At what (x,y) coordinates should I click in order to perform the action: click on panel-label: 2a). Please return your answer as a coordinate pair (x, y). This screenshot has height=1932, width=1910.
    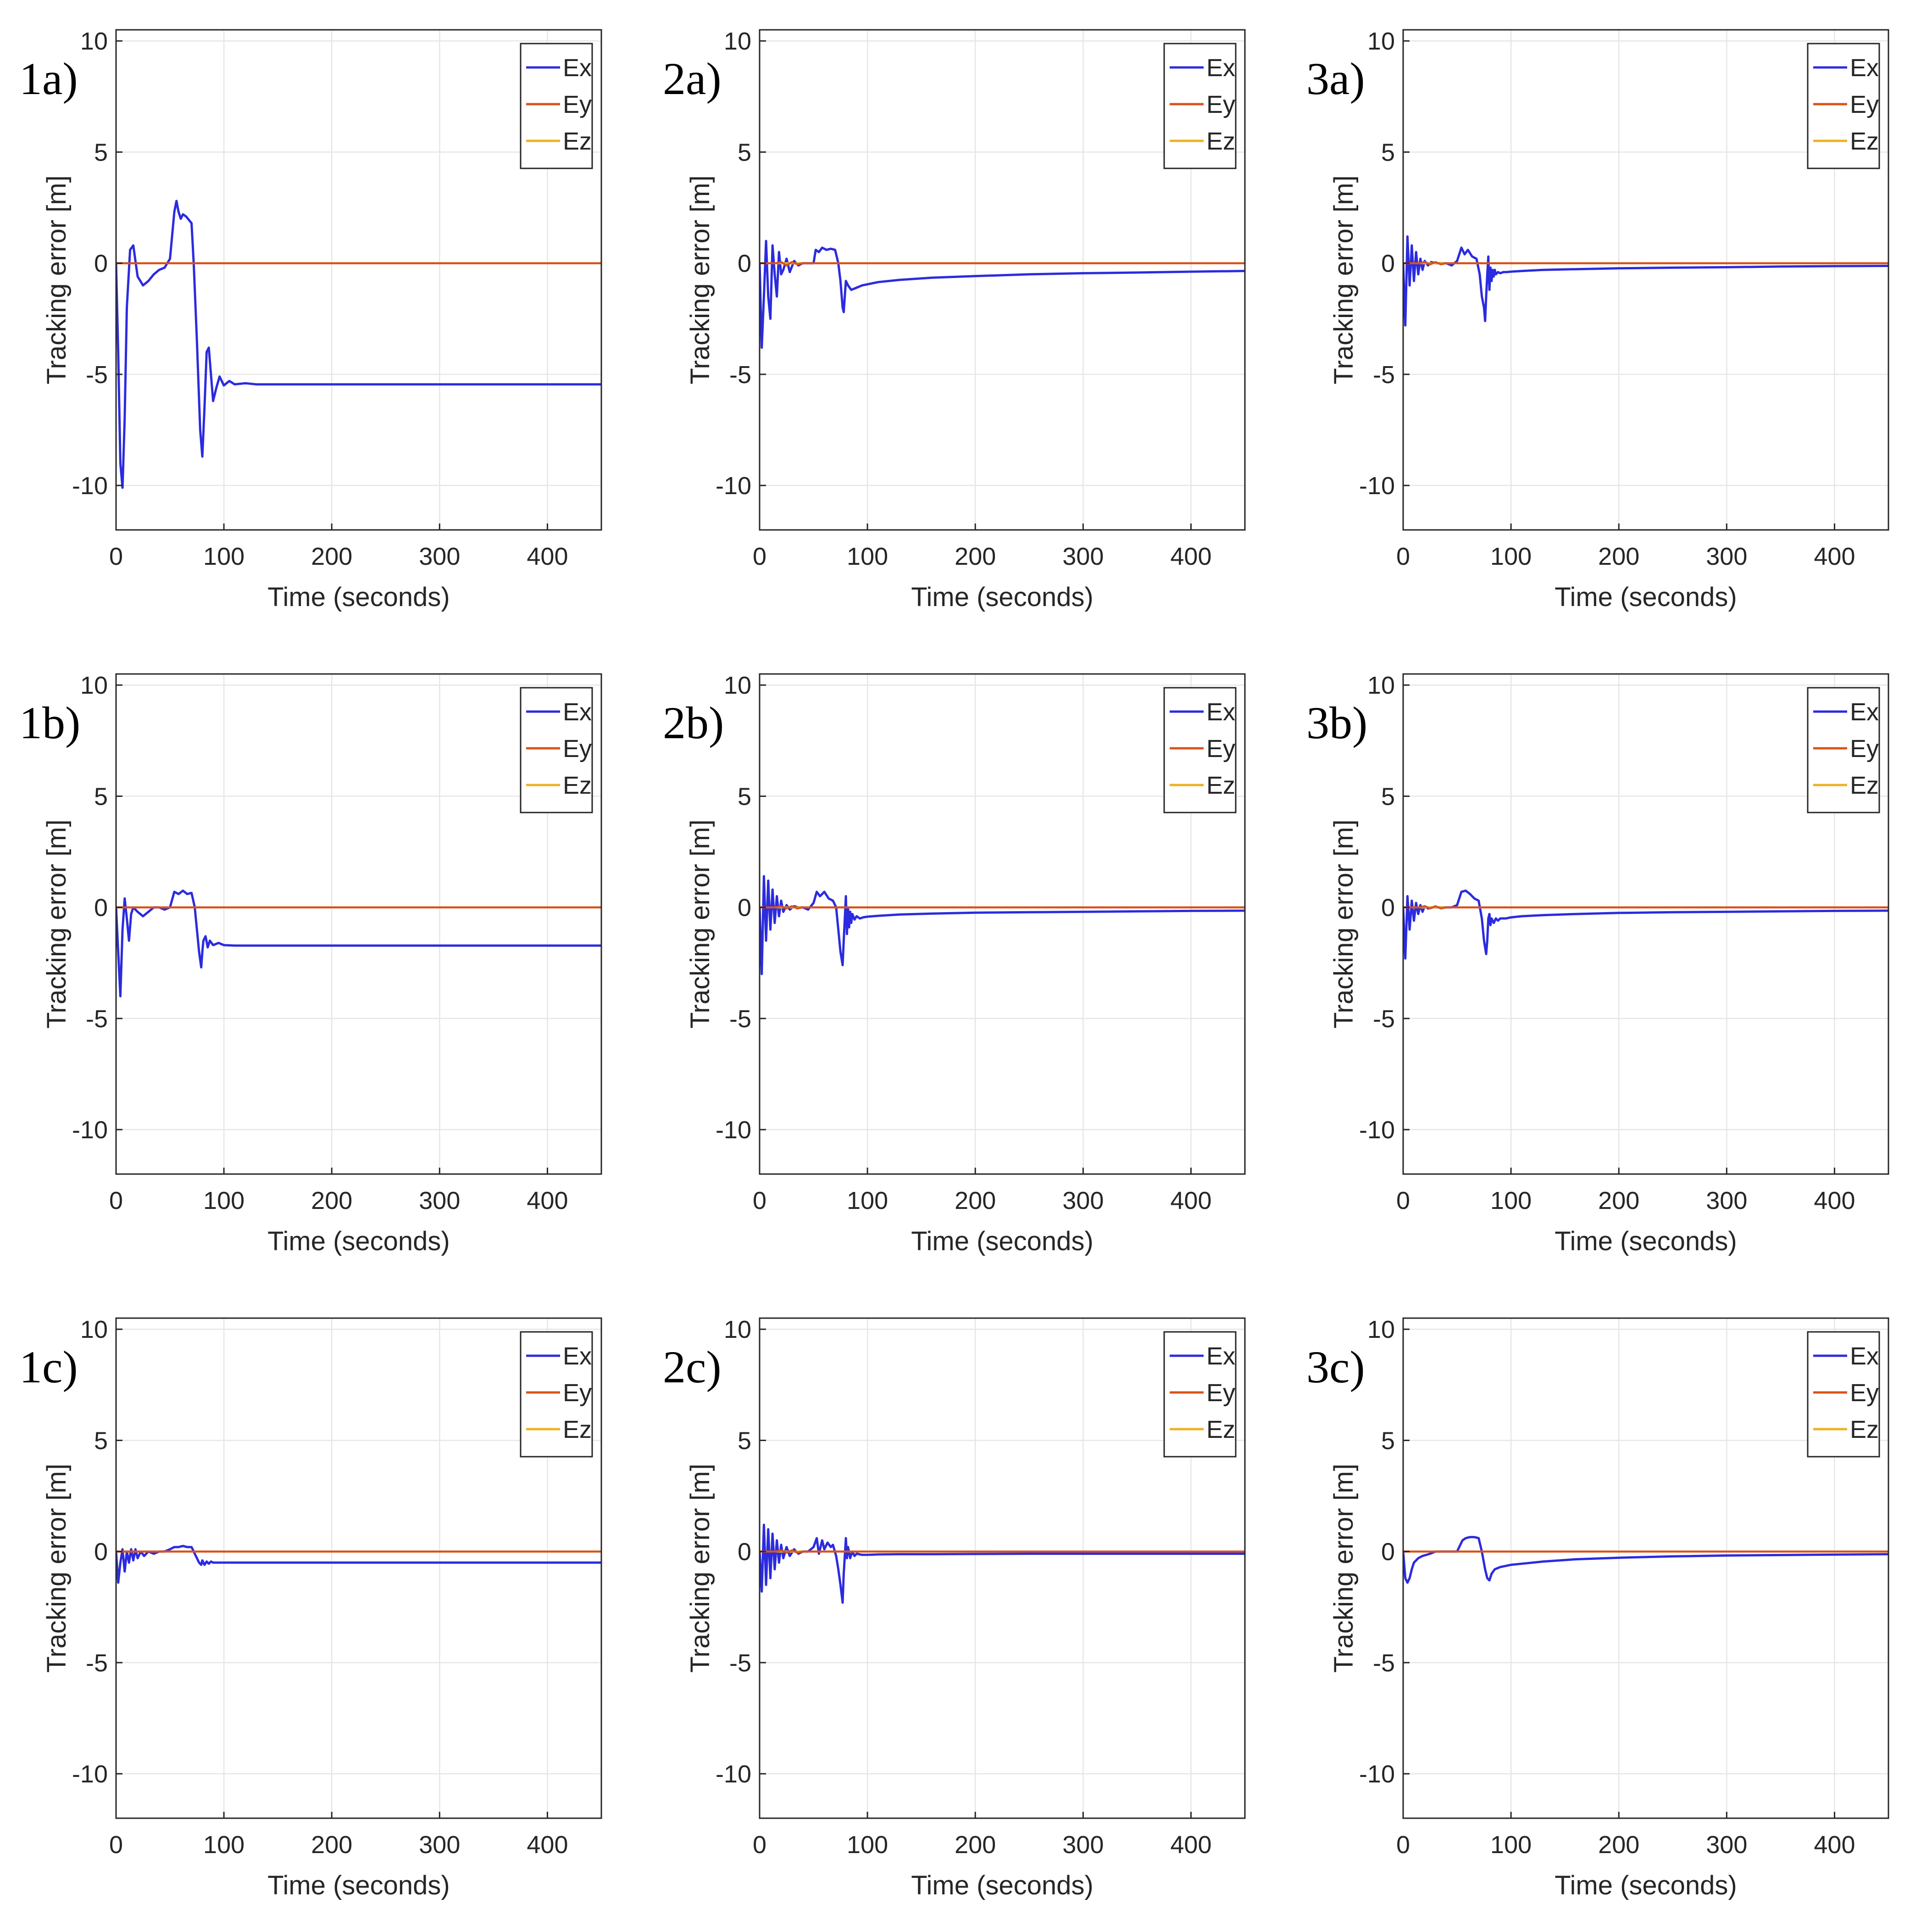
    Looking at the image, I should click on (692, 78).